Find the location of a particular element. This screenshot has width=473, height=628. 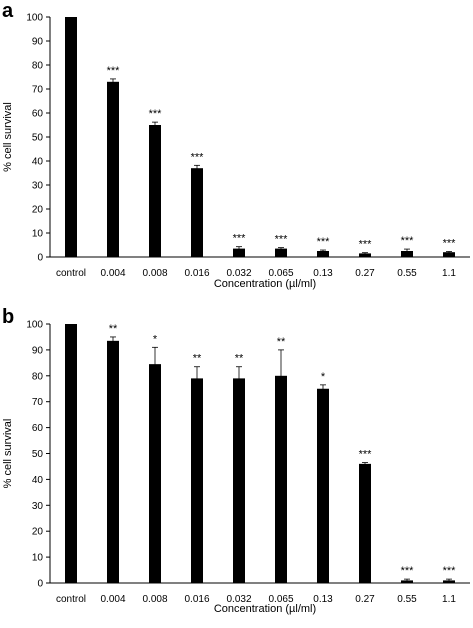

x-axis-title-b: Concentration (µl/ml) is located at coordinates (265, 609).